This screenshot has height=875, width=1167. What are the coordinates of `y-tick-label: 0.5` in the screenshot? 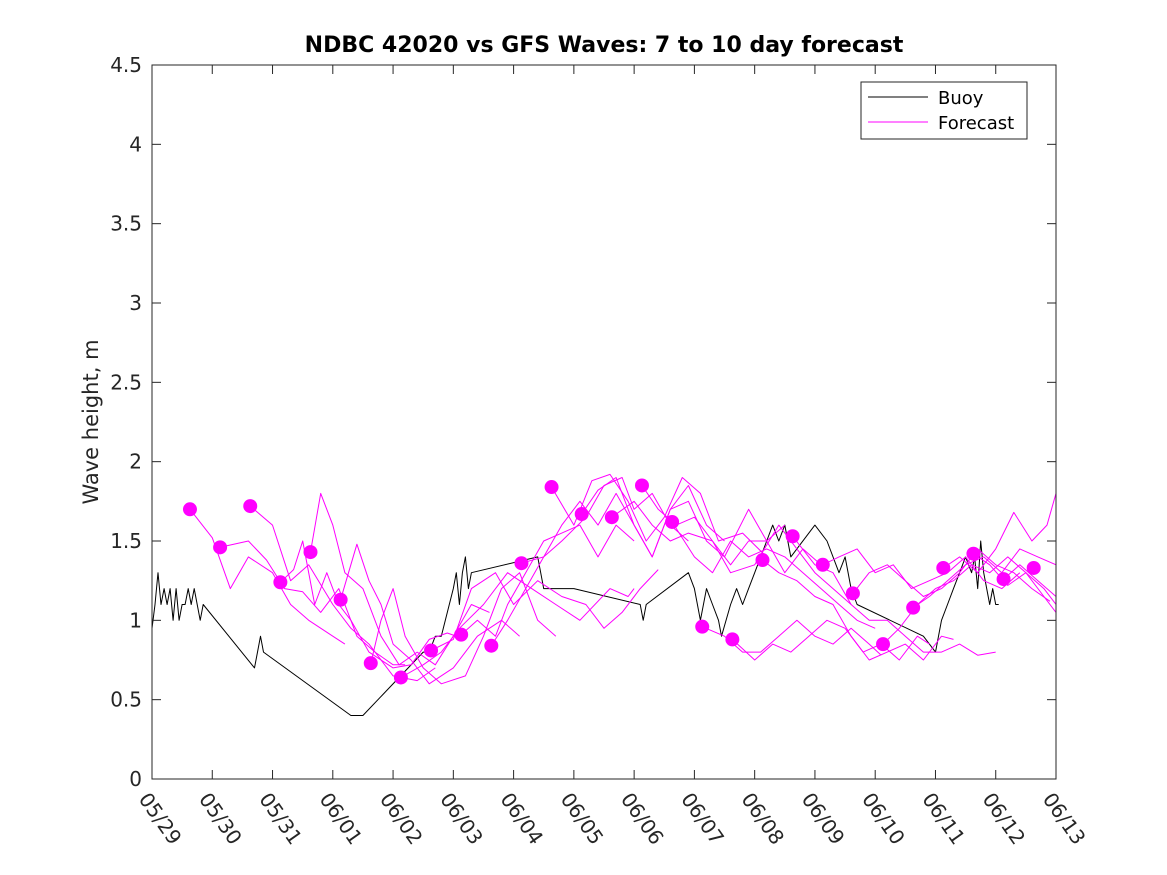 It's located at (126, 700).